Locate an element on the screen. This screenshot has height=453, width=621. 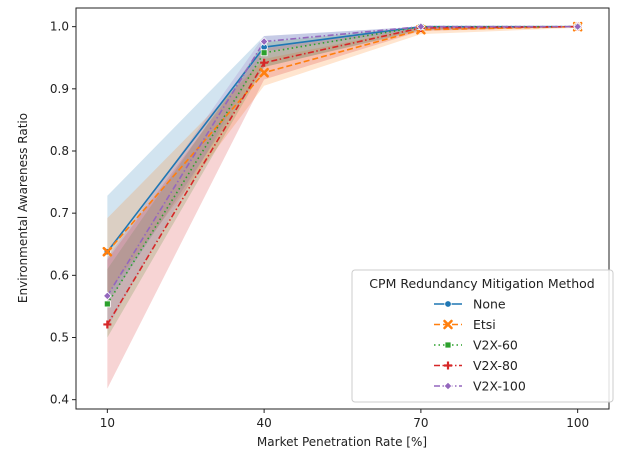
legend-label: V2X-100 is located at coordinates (499, 386).